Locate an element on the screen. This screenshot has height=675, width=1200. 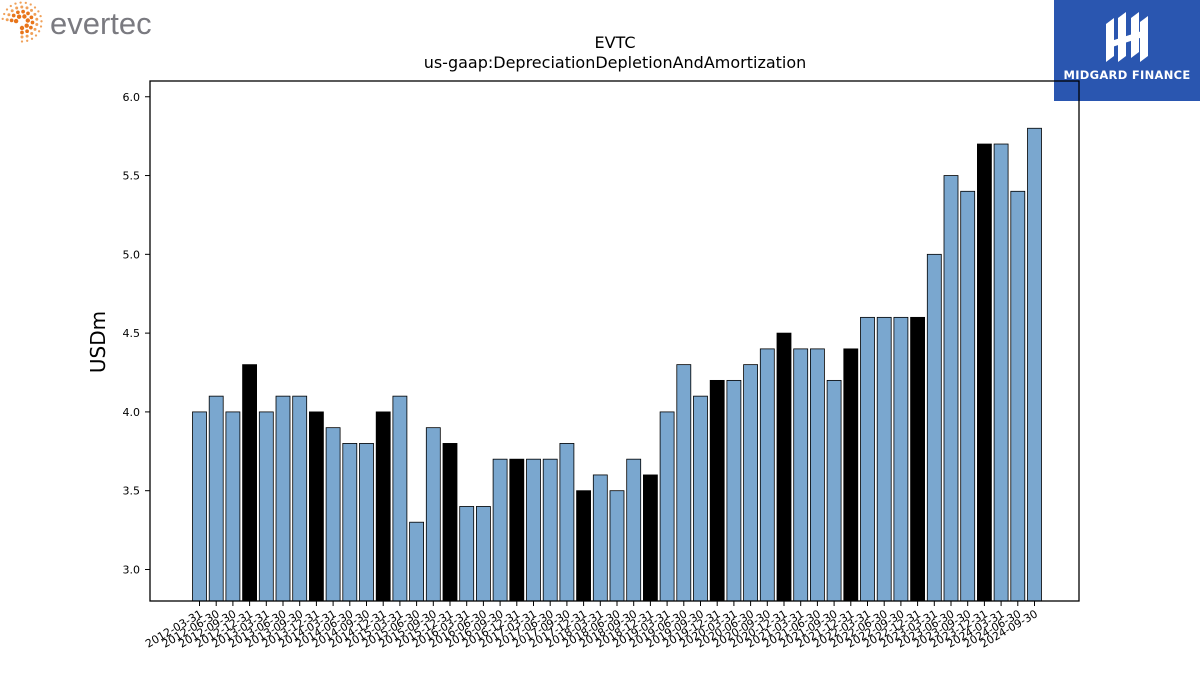
y-tick-label: 3.0 is located at coordinates (132, 569).